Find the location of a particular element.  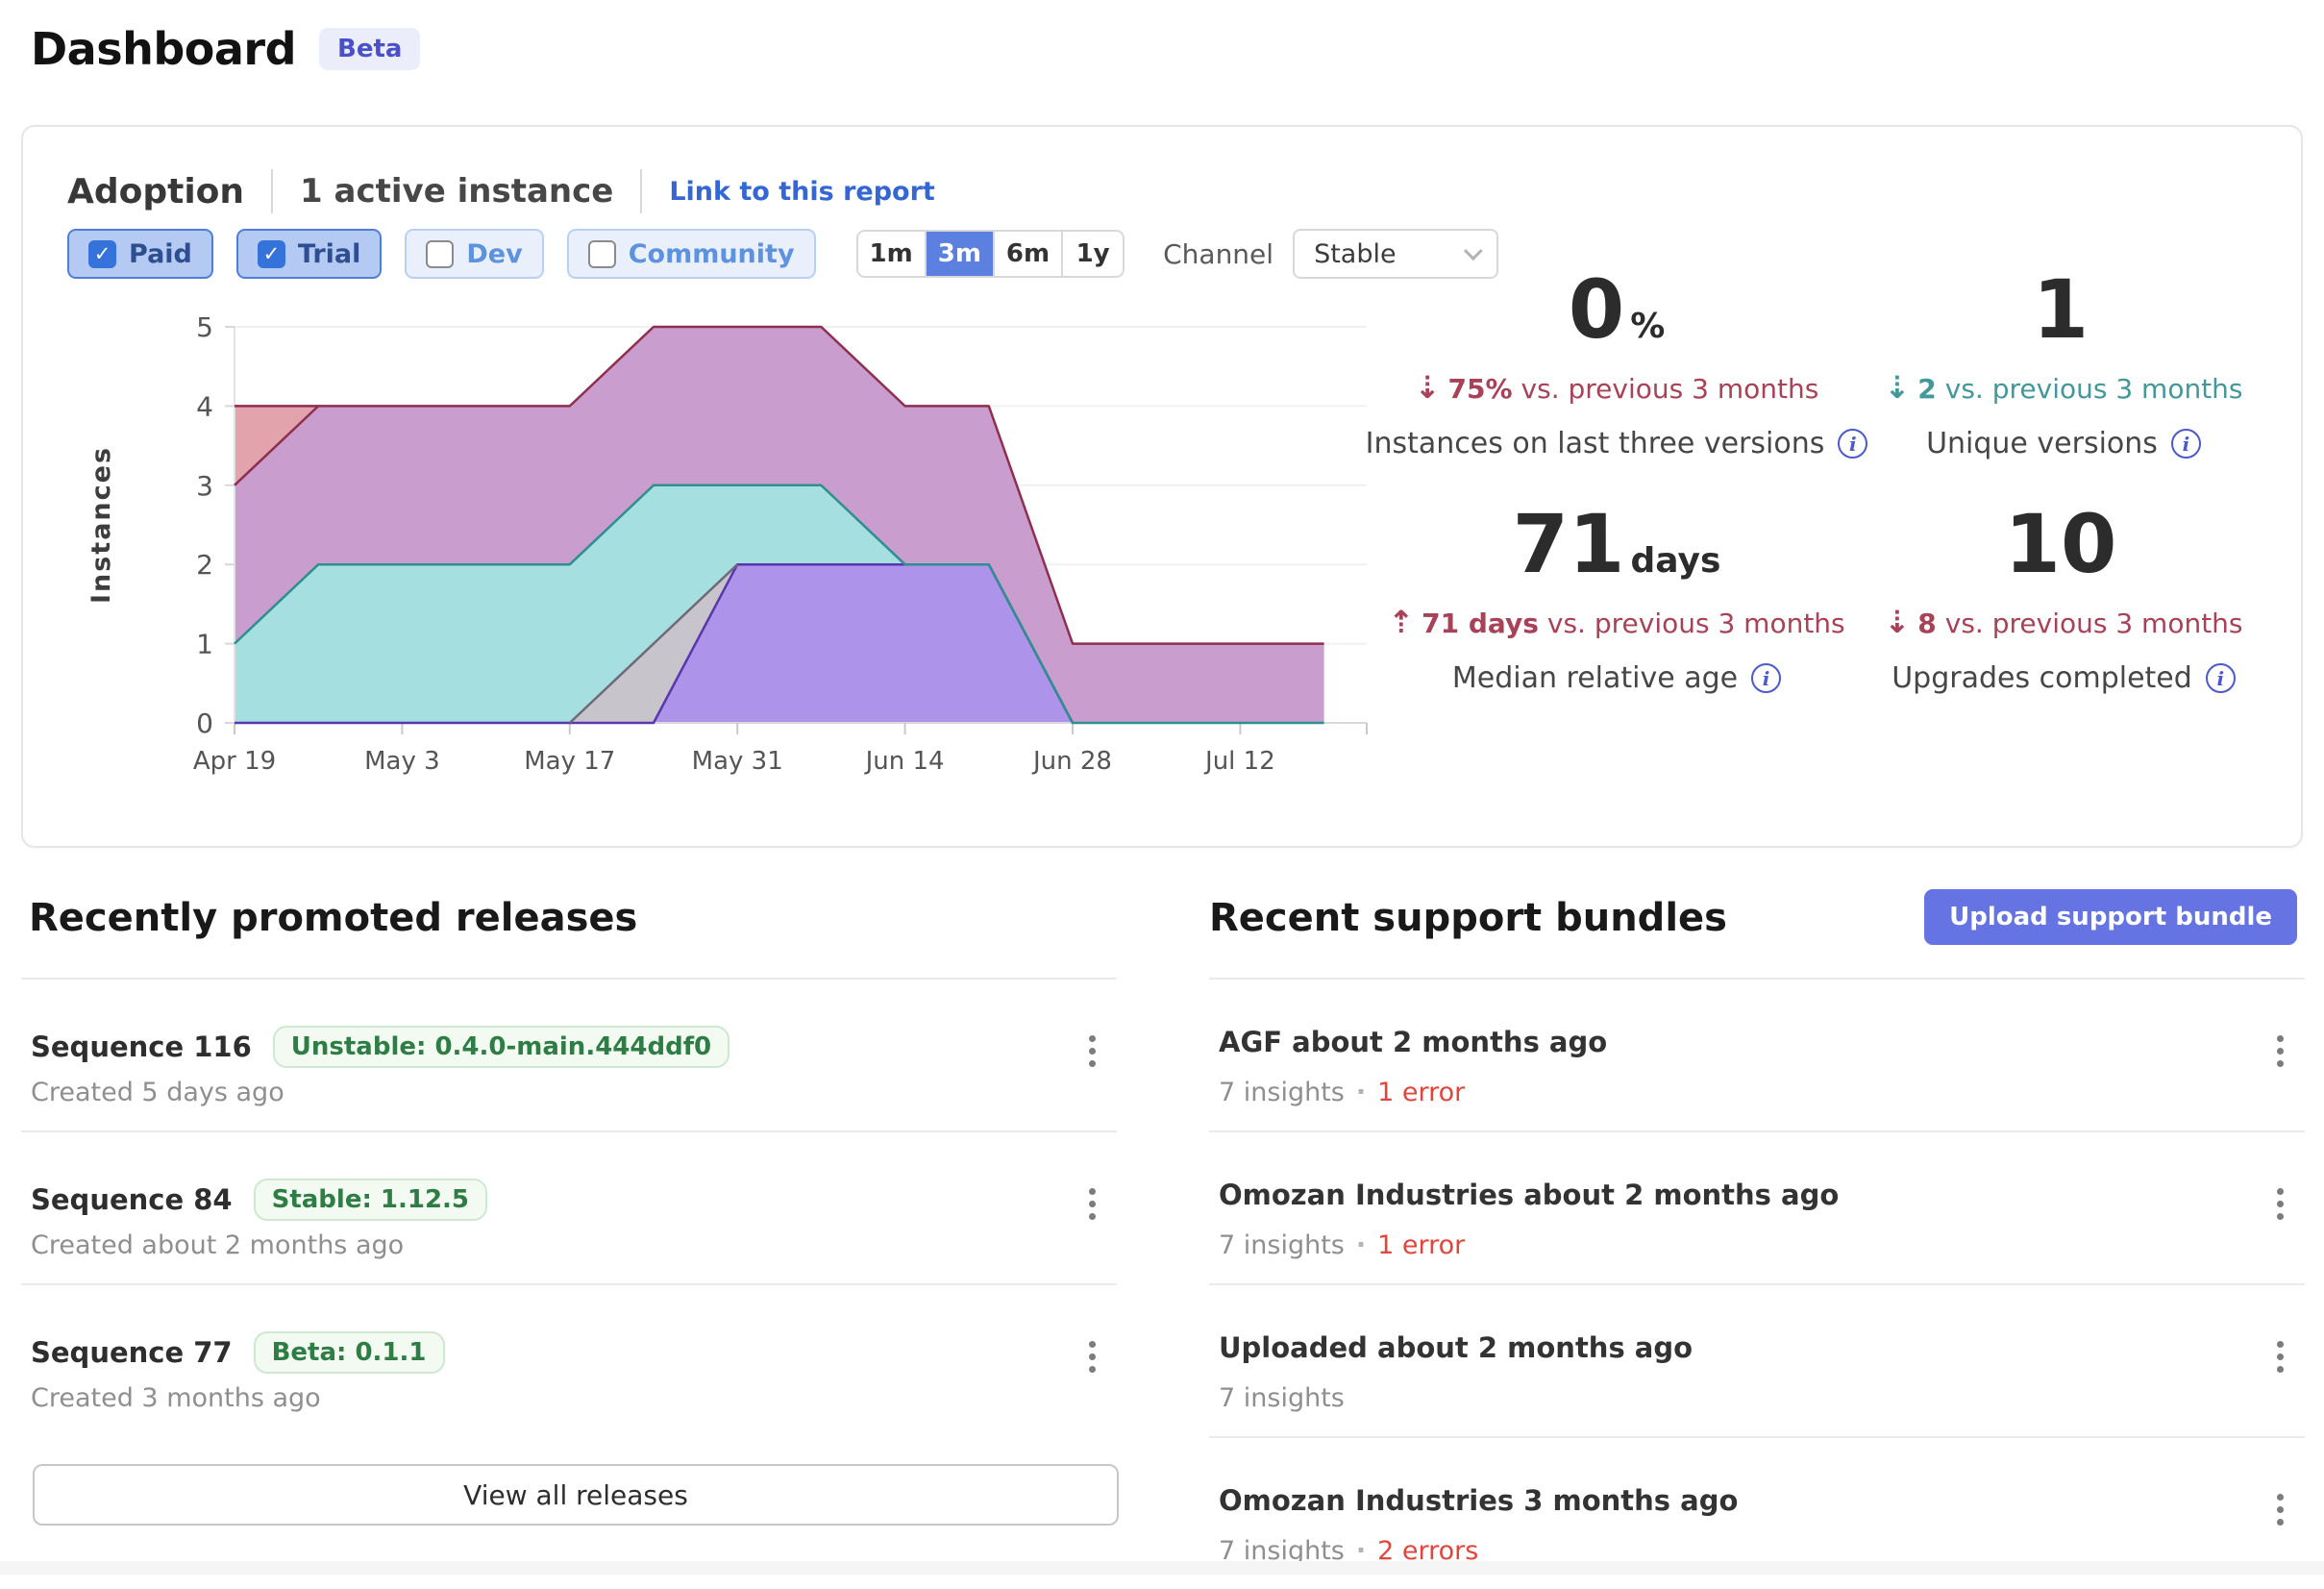

range-button-1m: 1m is located at coordinates (891, 254).